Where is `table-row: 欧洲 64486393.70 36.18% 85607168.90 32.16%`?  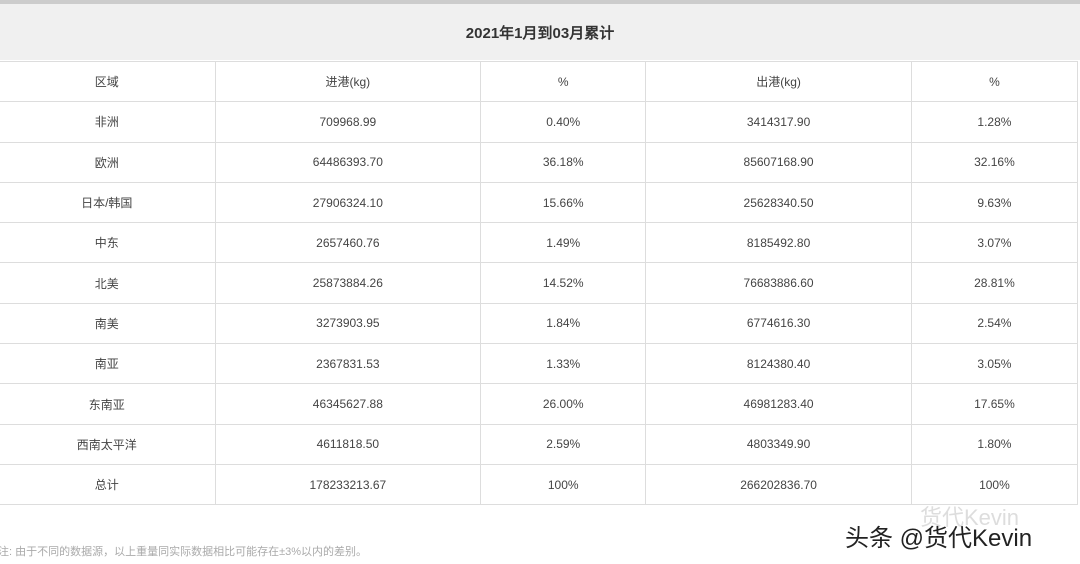
table-row: 欧洲 64486393.70 36.18% 85607168.90 32.16% is located at coordinates (539, 162).